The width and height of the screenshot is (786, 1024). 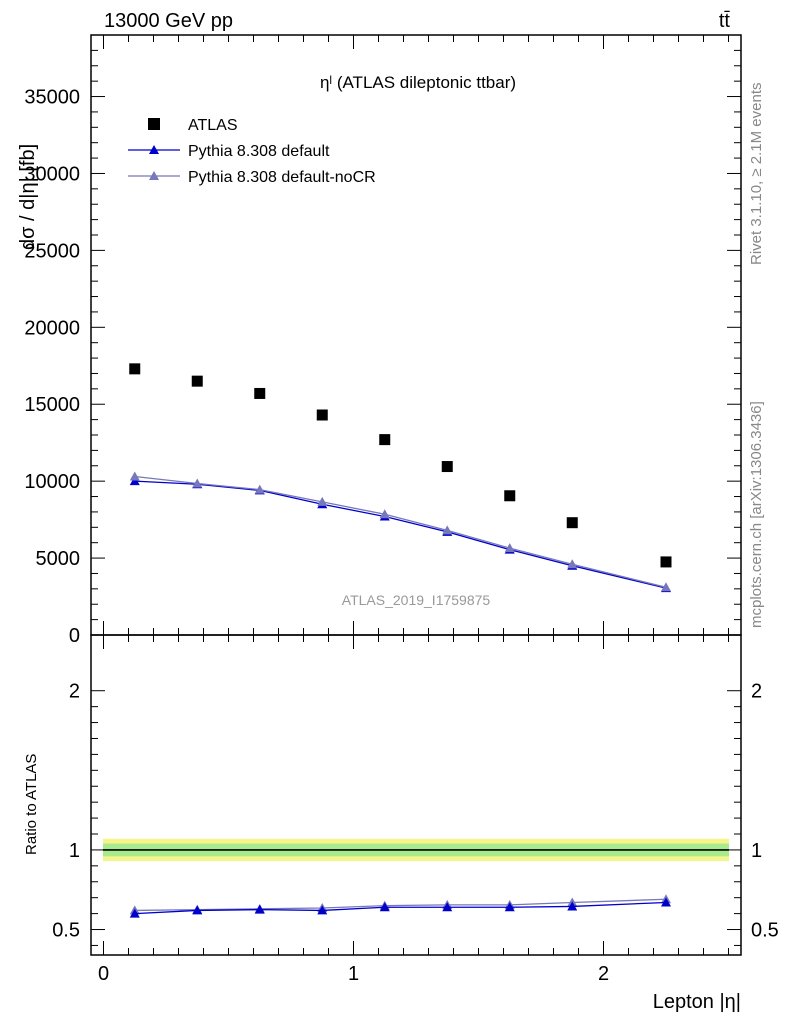 I want to click on legend-label-0: ATLAS, so click(x=213, y=125).